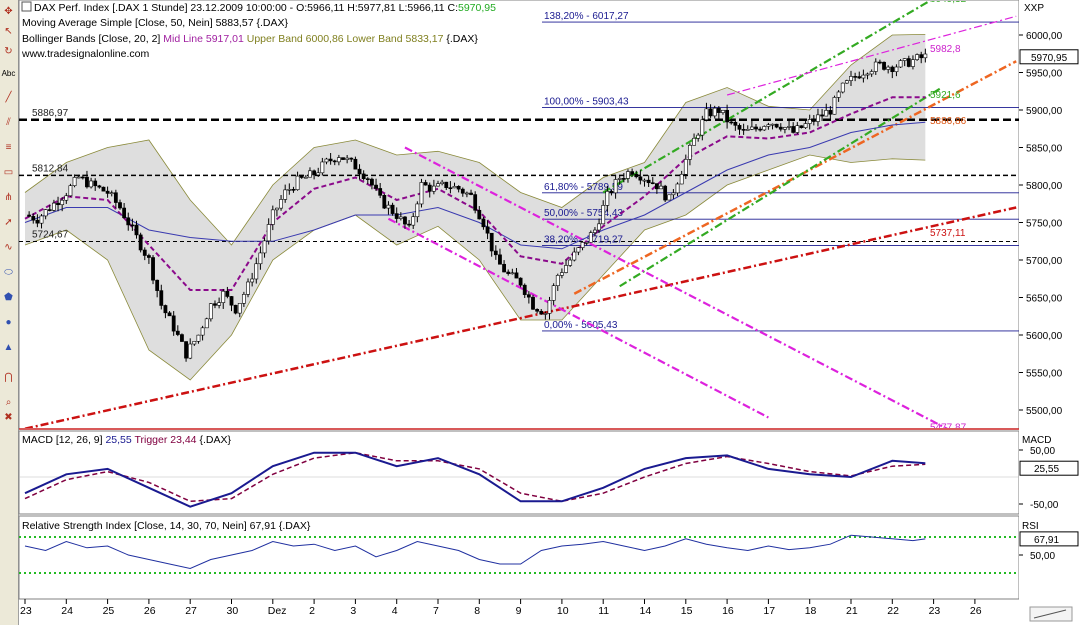 Image resolution: width=1081 pixels, height=625 pixels. I want to click on checkbox-icon, so click(26, 6).